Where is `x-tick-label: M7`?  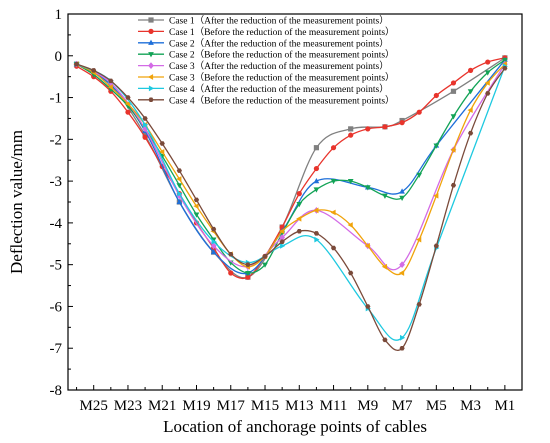 x-tick-label: M7 is located at coordinates (402, 406).